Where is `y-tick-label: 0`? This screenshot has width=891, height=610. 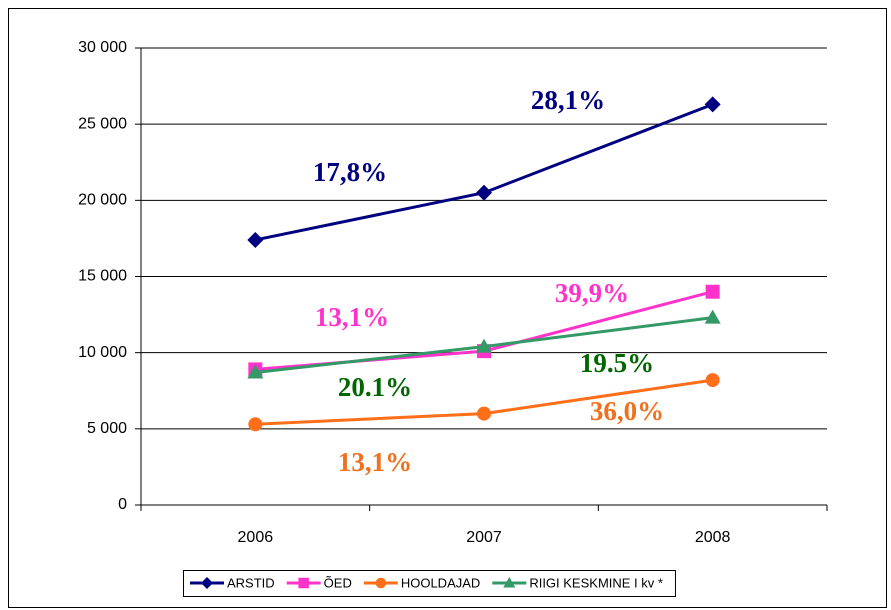
y-tick-label: 0 is located at coordinates (122, 504).